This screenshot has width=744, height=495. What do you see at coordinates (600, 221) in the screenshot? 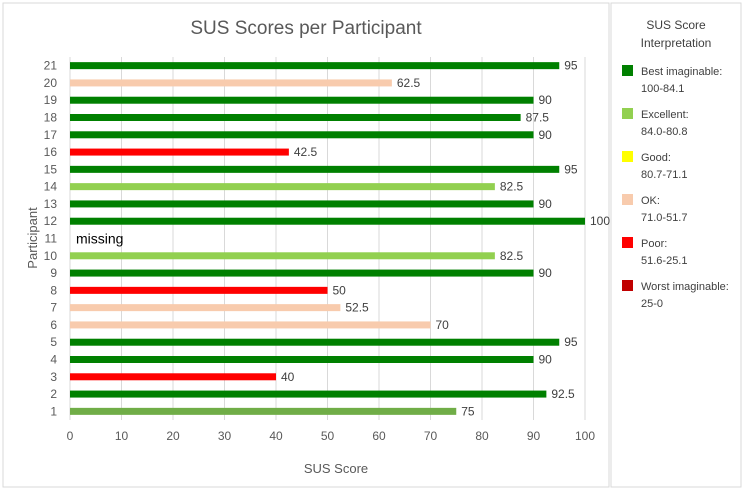
I see `data-label: 100` at bounding box center [600, 221].